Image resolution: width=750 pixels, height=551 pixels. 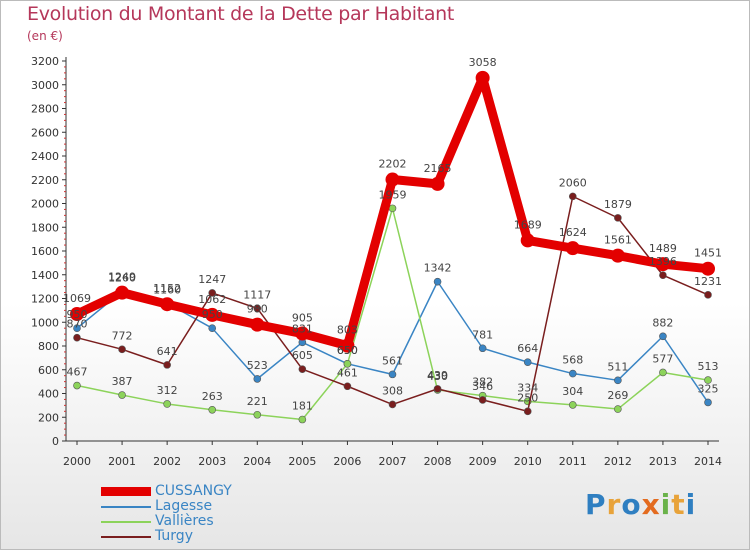 I want to click on data-label-turgy: 605, so click(x=302, y=355).